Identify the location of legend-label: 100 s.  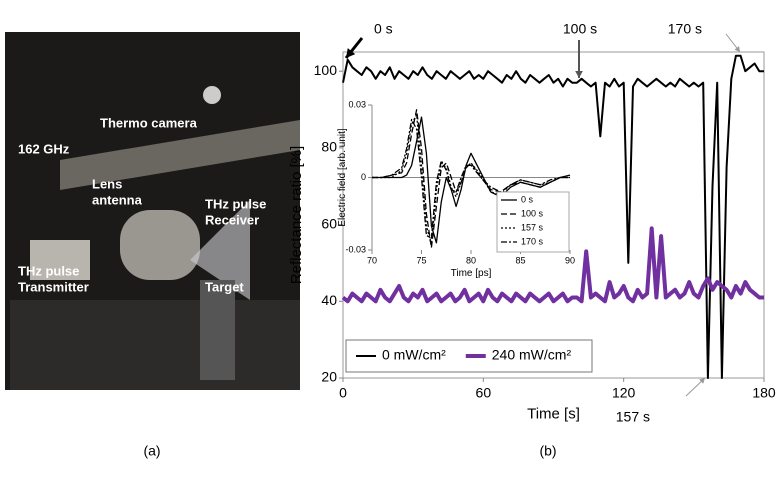
(532, 213).